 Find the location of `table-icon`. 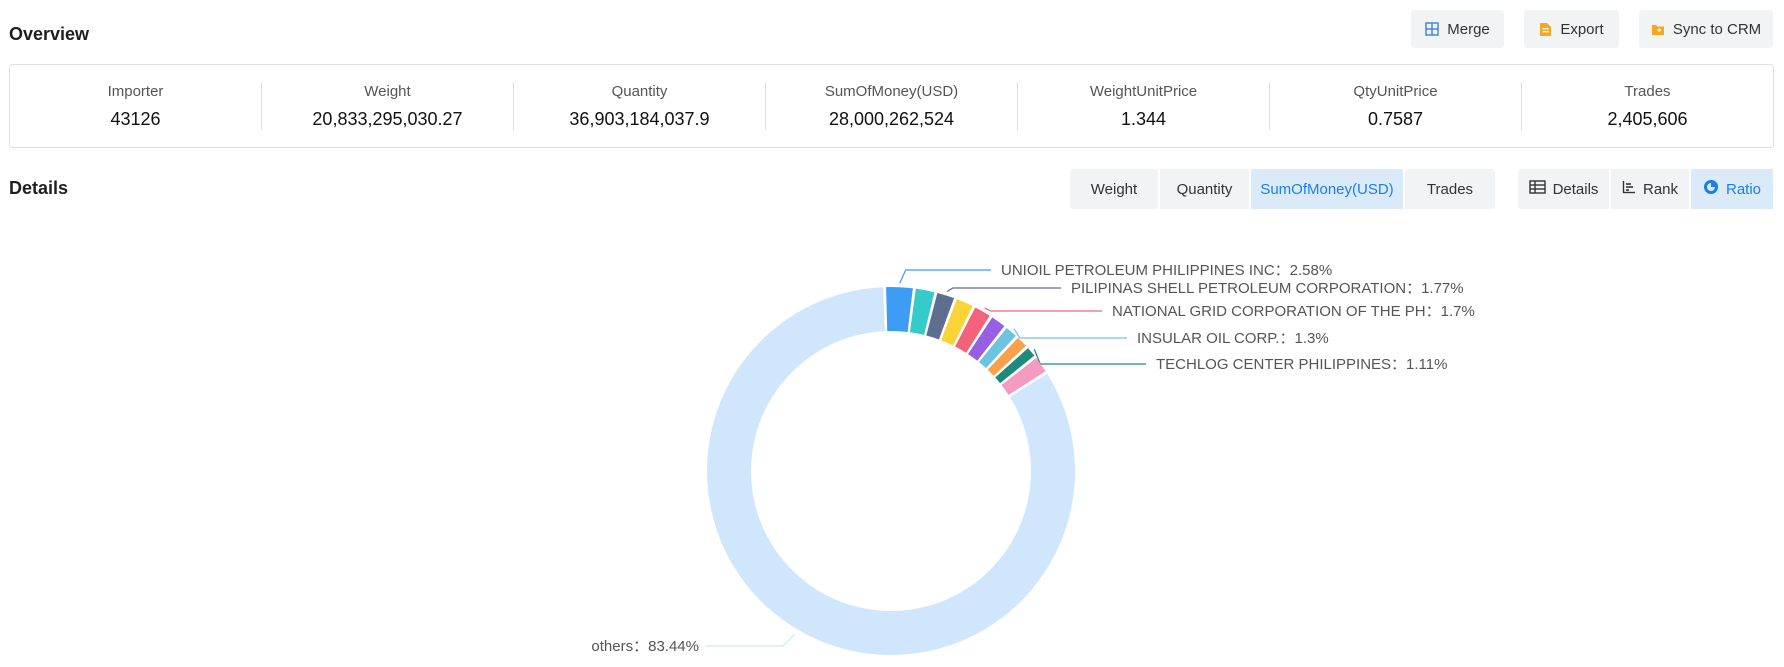

table-icon is located at coordinates (1537, 189).